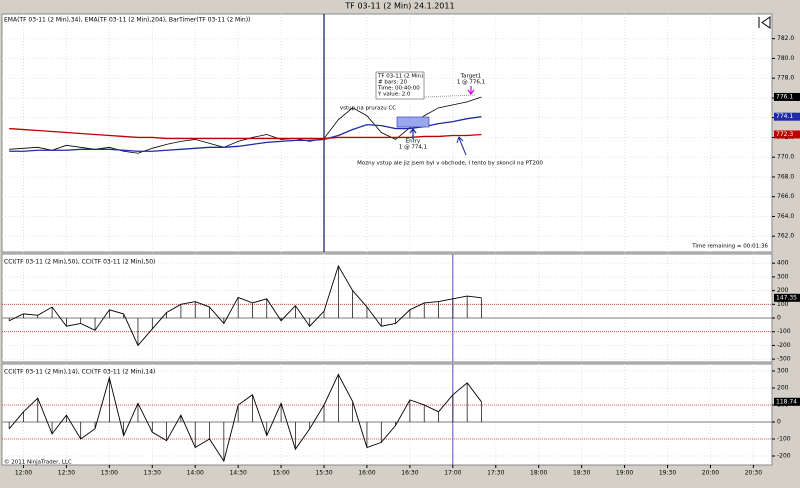 The image size is (800, 488). What do you see at coordinates (785, 216) in the screenshot?
I see `y-tick-label: 764.0` at bounding box center [785, 216].